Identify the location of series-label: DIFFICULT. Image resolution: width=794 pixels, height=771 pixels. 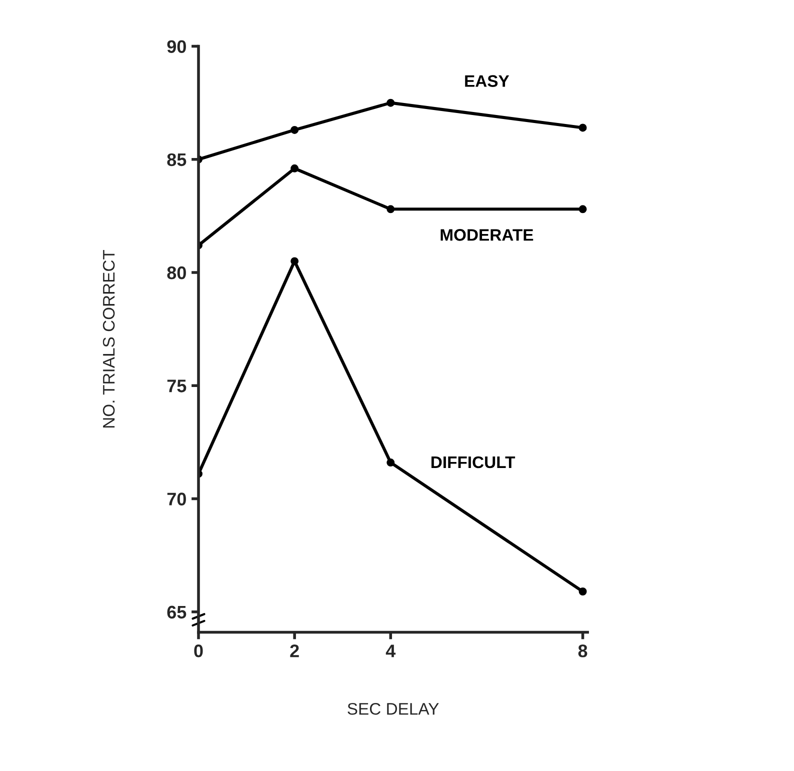
(473, 462).